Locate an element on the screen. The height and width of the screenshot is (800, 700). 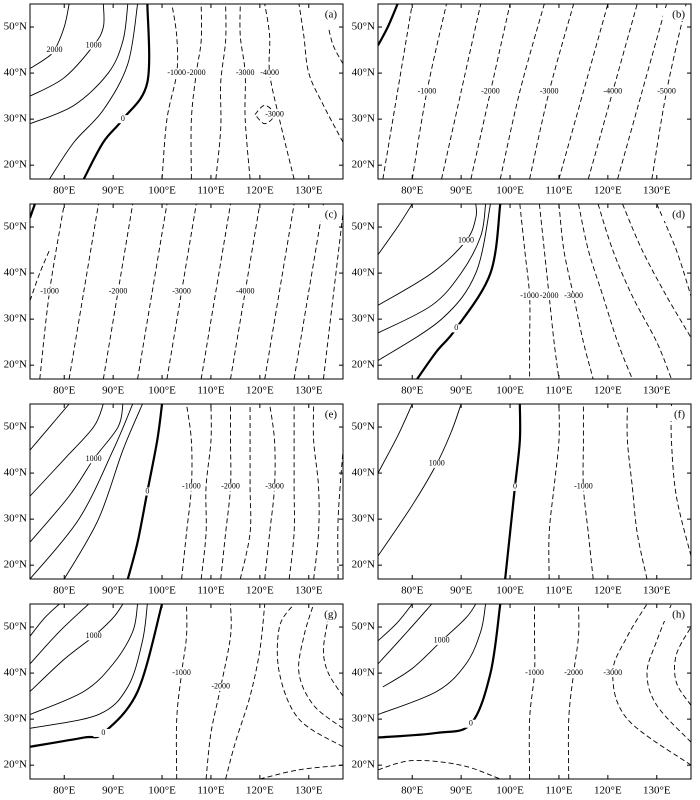
panel-label: (f) is located at coordinates (679, 415).